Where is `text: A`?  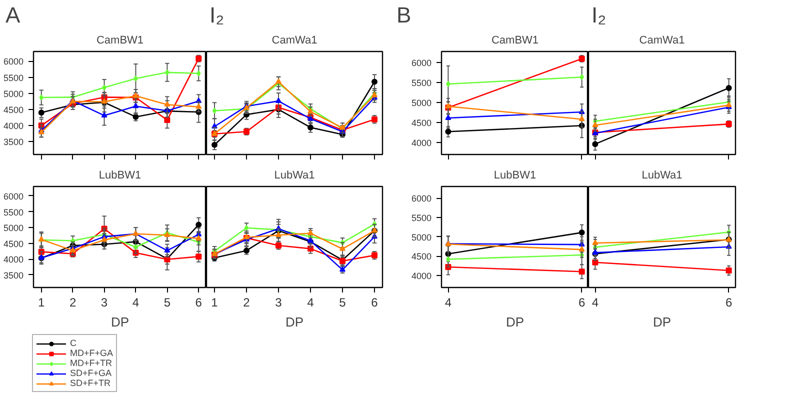 text: A is located at coordinates (13, 15).